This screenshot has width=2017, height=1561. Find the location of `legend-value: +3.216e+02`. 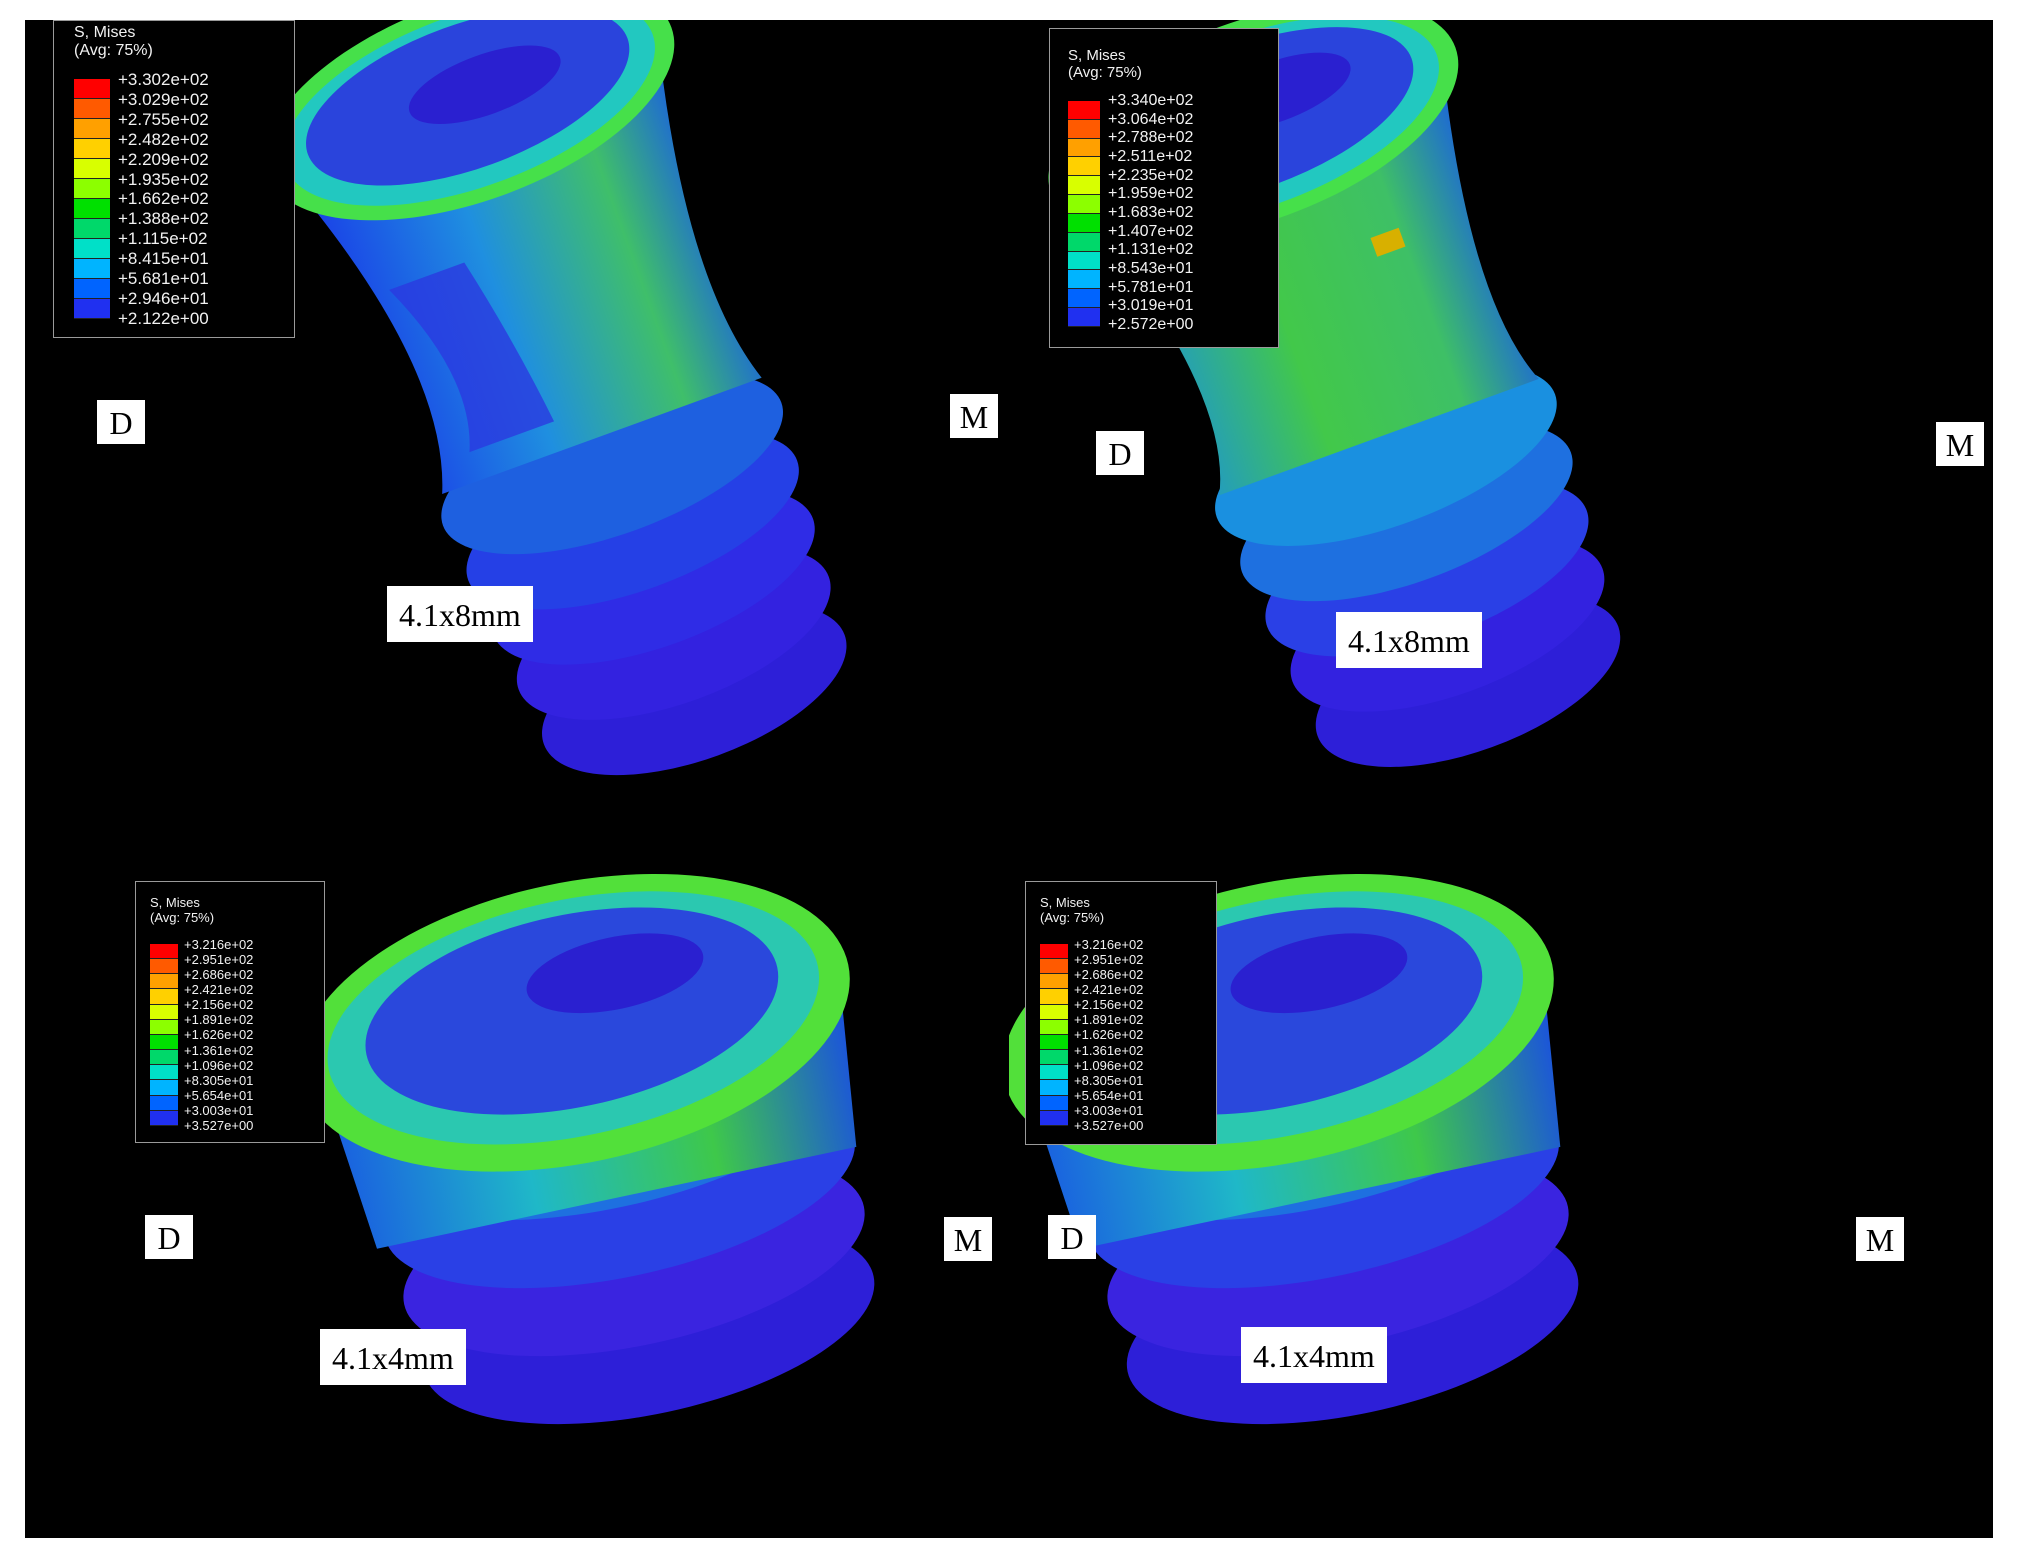

legend-value: +3.216e+02 is located at coordinates (1109, 944).